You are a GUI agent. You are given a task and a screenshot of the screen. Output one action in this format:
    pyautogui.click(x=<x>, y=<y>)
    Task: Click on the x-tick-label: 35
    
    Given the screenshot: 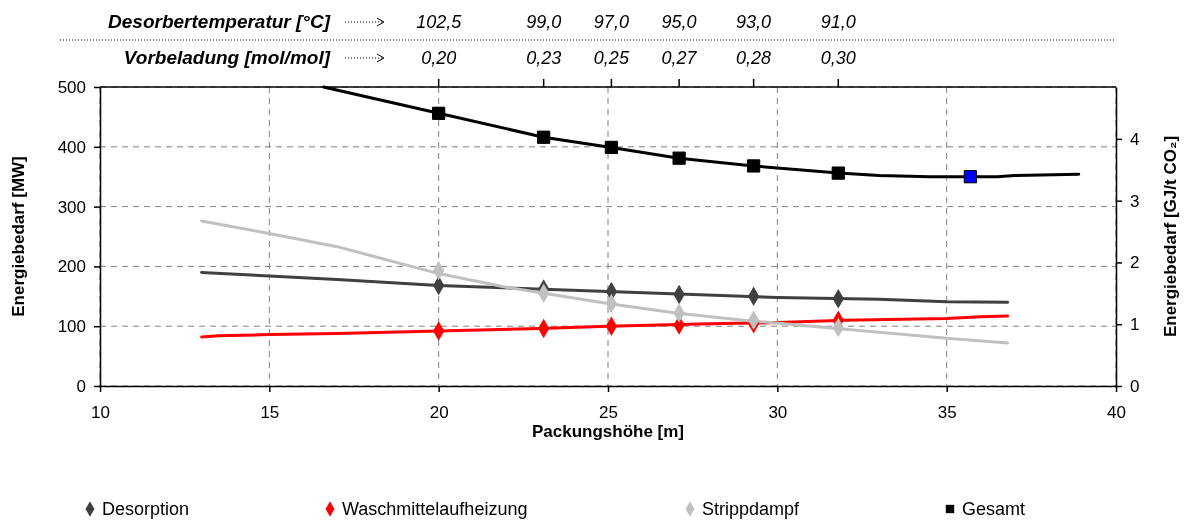 What is the action you would take?
    pyautogui.click(x=947, y=413)
    